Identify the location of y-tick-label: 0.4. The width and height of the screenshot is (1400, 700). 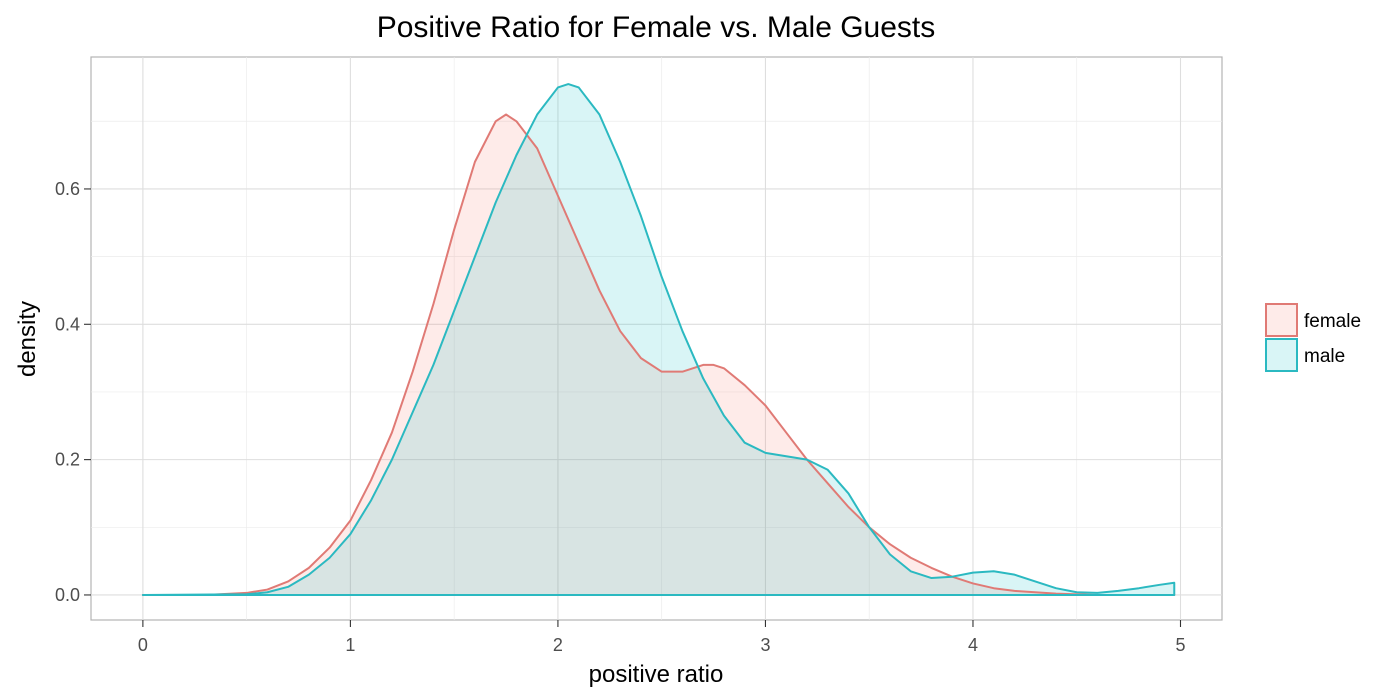
(67, 324).